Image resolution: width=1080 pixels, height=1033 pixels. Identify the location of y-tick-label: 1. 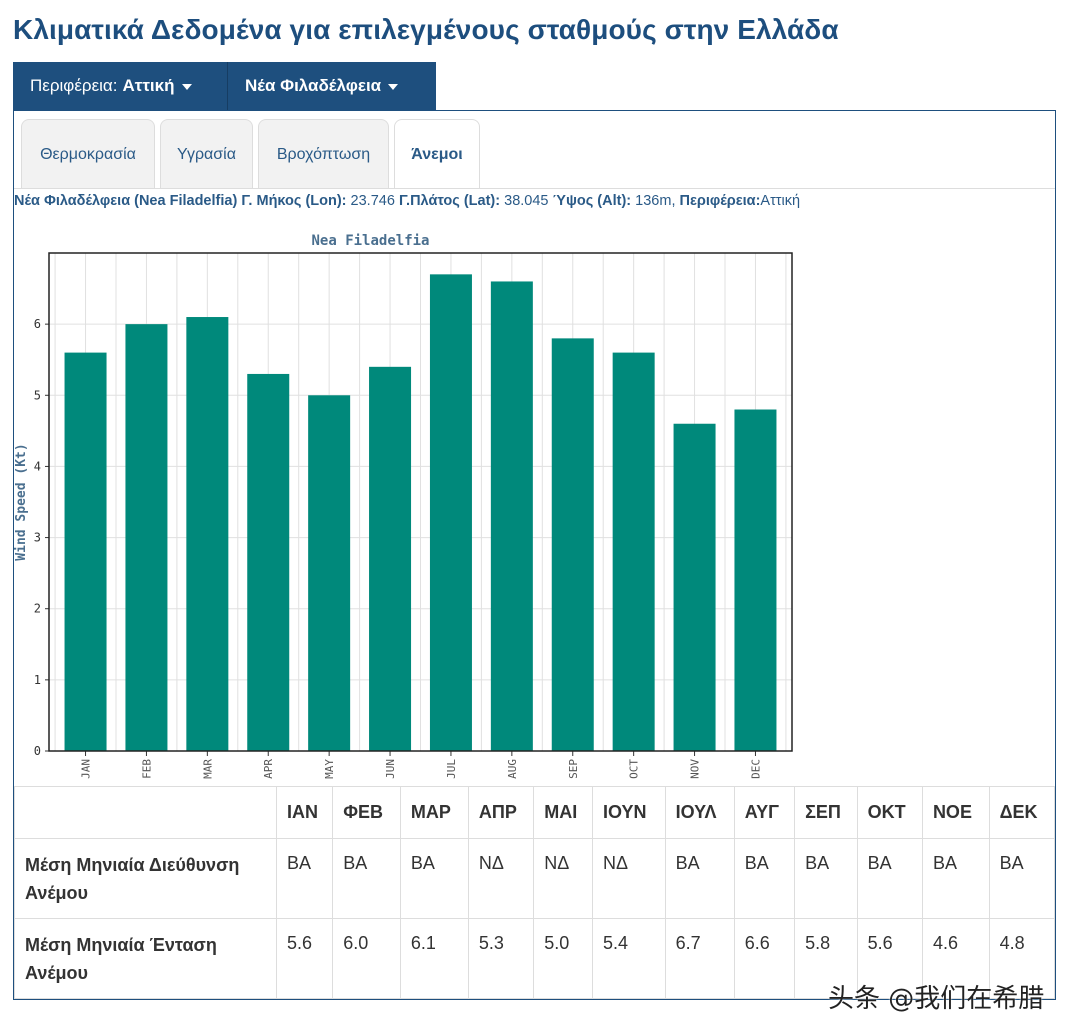
(37, 680).